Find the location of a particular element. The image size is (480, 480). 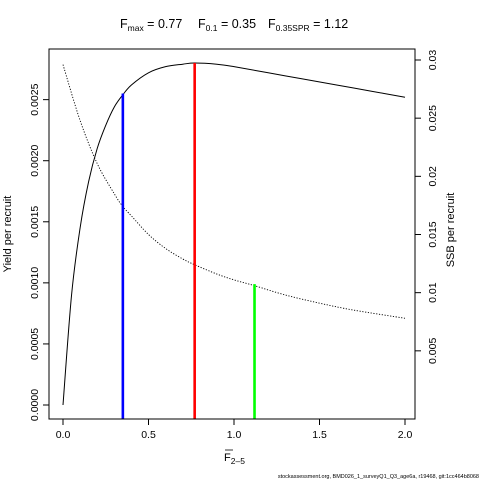

y2-tick-label: 0.025 is located at coordinates (433, 118).